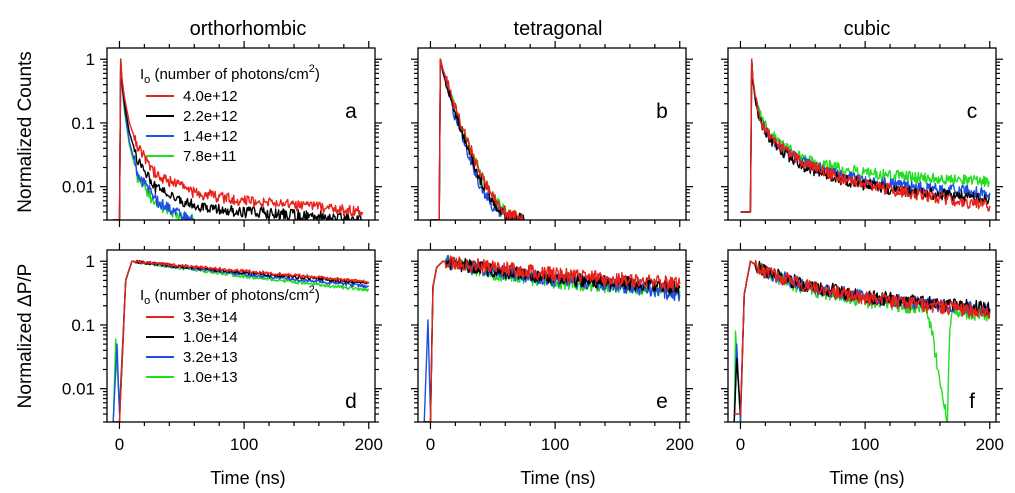  I want to click on panel-letter-a: a, so click(351, 111).